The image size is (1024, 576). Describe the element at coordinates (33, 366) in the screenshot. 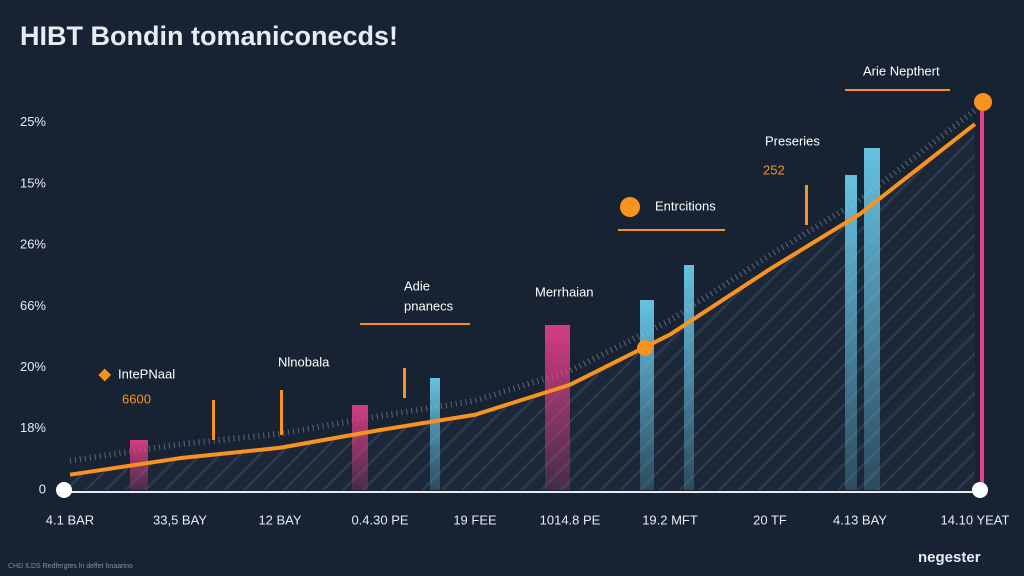

I see `y-tick-label: 20%` at that location.